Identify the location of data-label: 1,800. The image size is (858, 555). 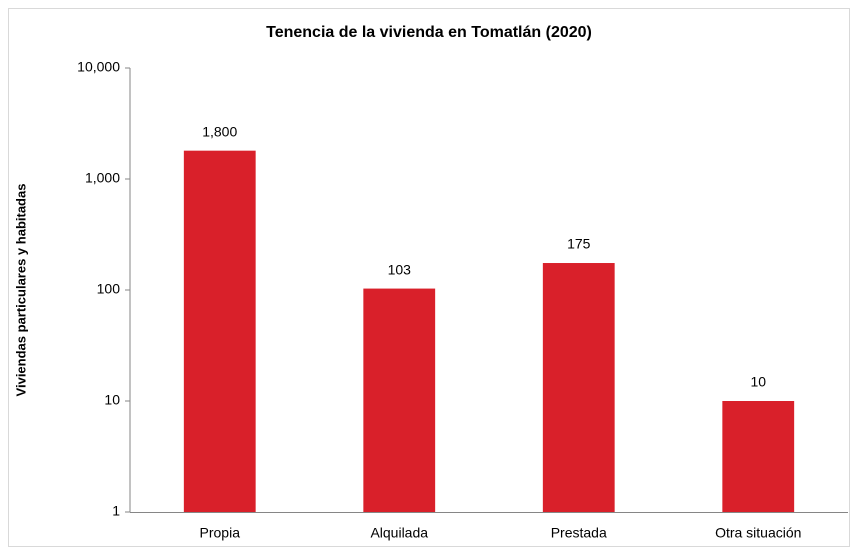
(219, 131).